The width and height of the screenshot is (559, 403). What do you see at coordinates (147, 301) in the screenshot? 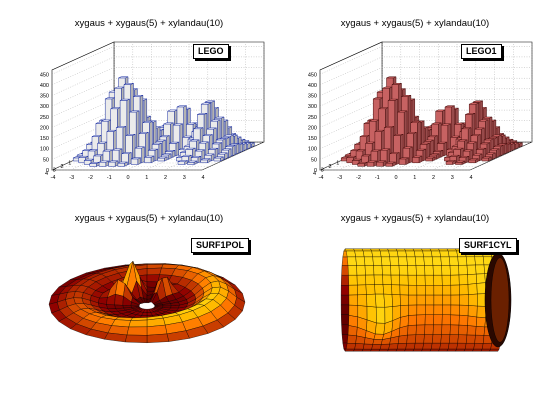
I see `surf1pol-plot` at bounding box center [147, 301].